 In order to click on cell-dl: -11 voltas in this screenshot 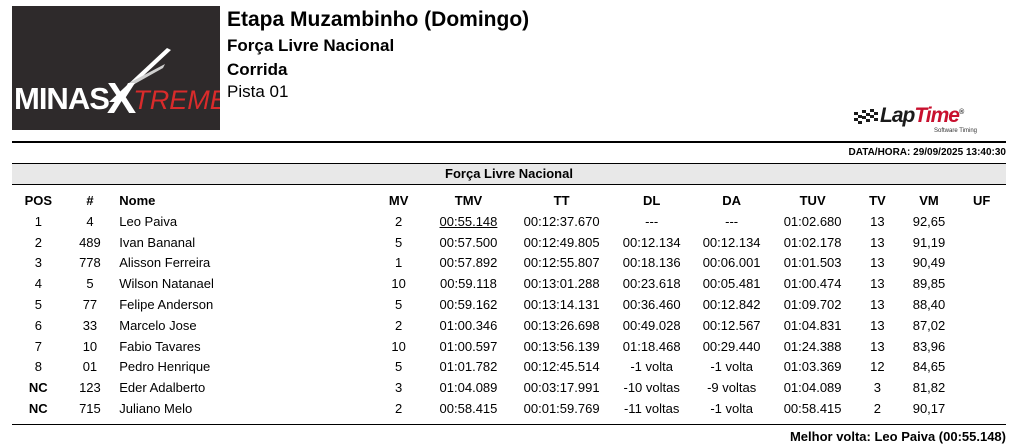, I will do `click(651, 409)`.